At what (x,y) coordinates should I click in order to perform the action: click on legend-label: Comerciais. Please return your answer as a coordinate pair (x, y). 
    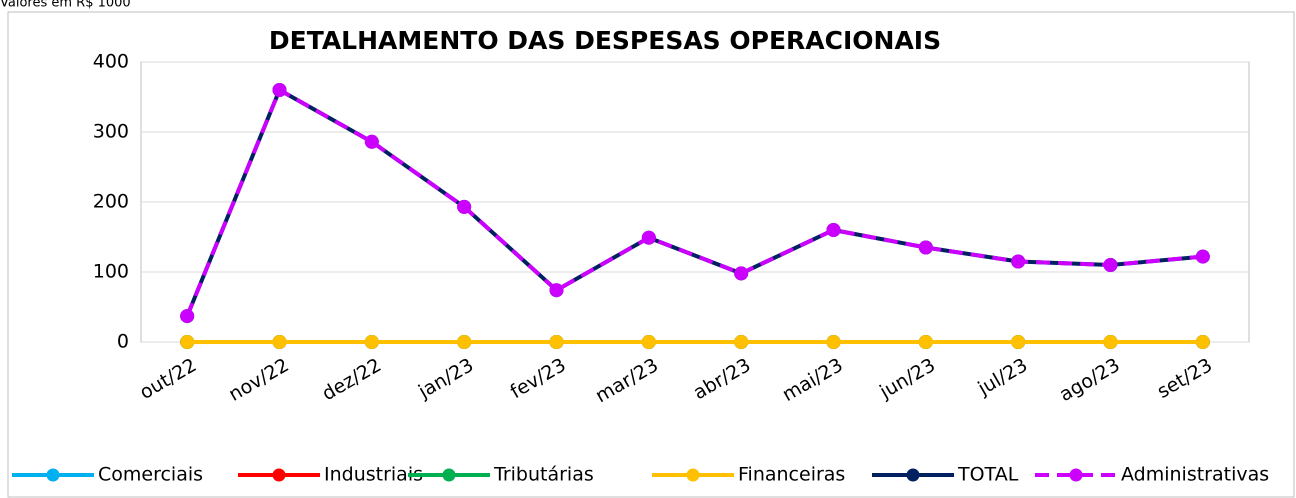
    Looking at the image, I should click on (150, 475).